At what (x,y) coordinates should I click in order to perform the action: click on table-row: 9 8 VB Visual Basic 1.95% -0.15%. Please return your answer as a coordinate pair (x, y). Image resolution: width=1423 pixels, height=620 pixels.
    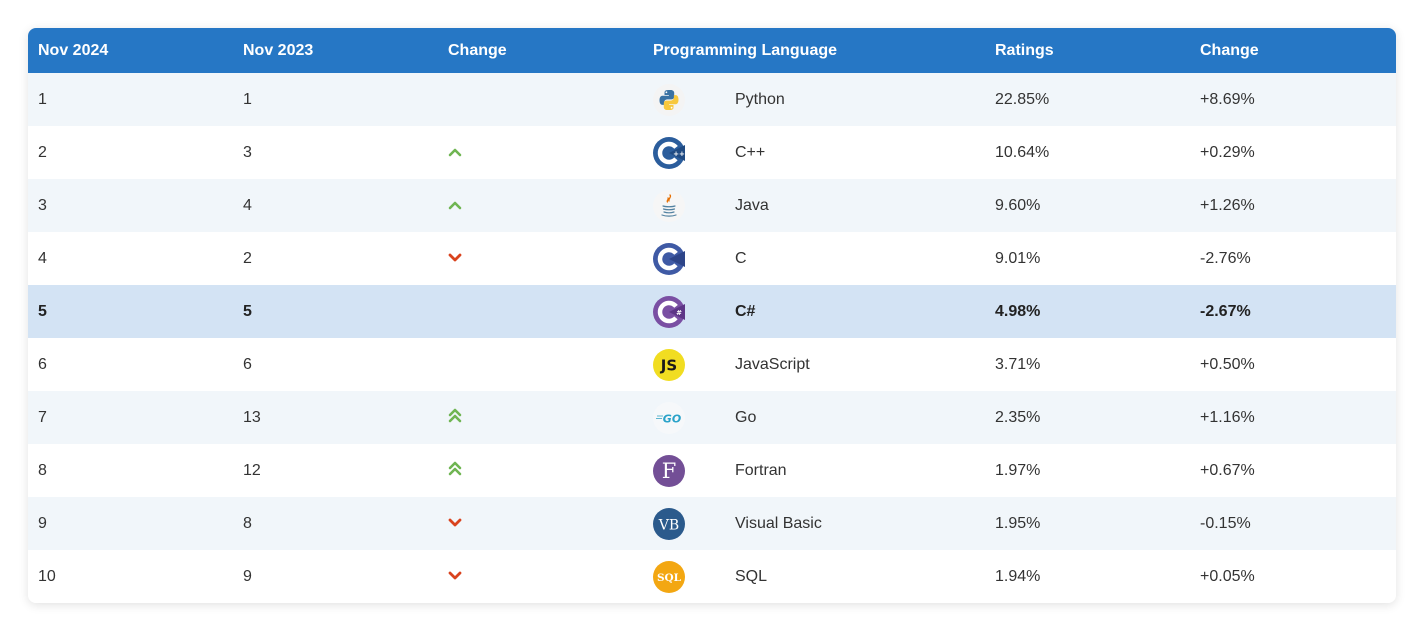
    Looking at the image, I should click on (712, 523).